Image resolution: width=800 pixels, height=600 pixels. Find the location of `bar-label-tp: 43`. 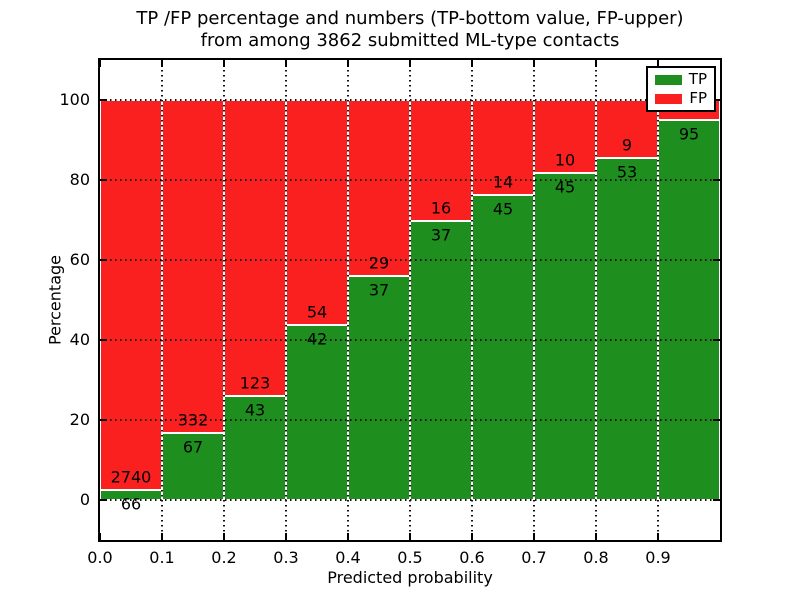

bar-label-tp: 43 is located at coordinates (255, 410).